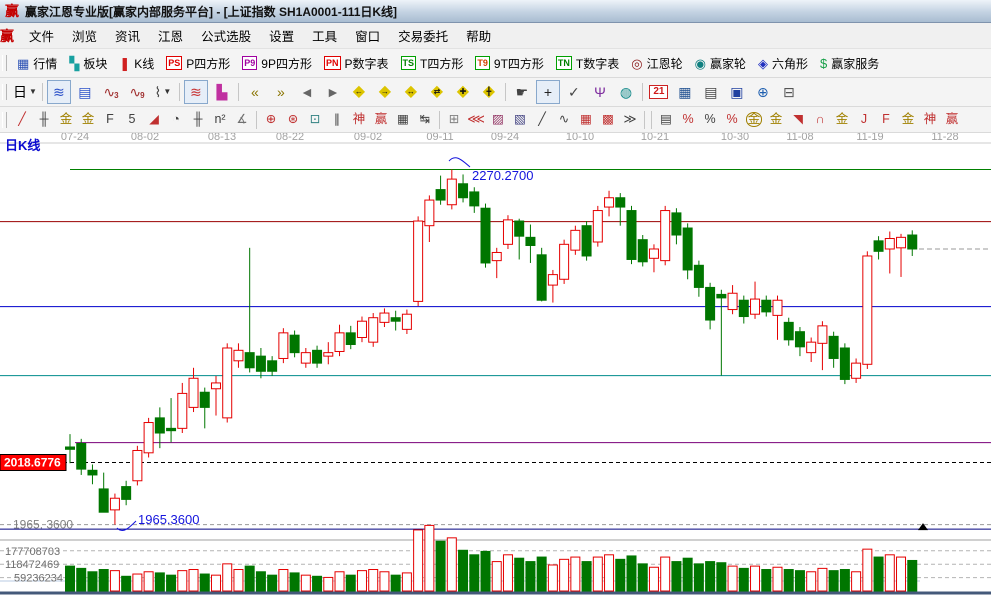 This screenshot has height=601, width=991. What do you see at coordinates (688, 120) in the screenshot?
I see `tool-percent-zone-icon: %` at bounding box center [688, 120].